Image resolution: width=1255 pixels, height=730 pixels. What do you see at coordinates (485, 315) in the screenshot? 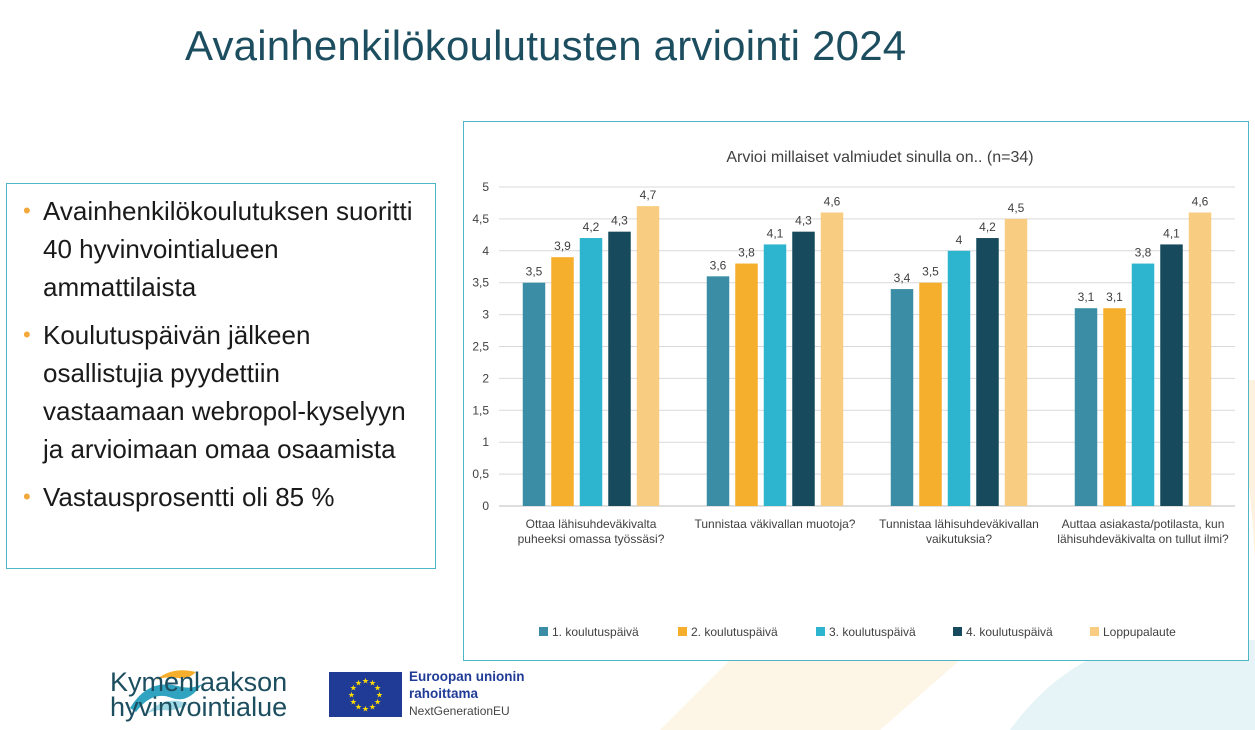
I see `y-tick-label: 3` at bounding box center [485, 315].